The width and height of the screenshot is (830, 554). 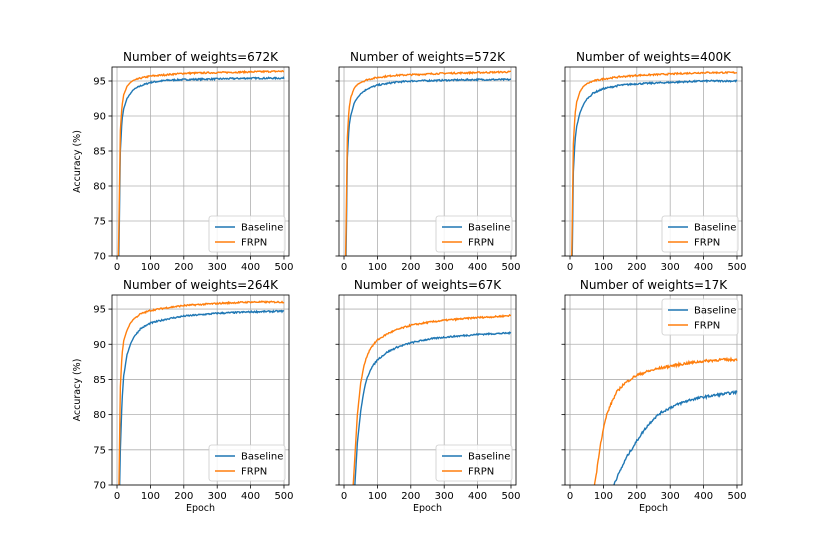 I want to click on subplot-title: Number of weights=400K, so click(x=654, y=57).